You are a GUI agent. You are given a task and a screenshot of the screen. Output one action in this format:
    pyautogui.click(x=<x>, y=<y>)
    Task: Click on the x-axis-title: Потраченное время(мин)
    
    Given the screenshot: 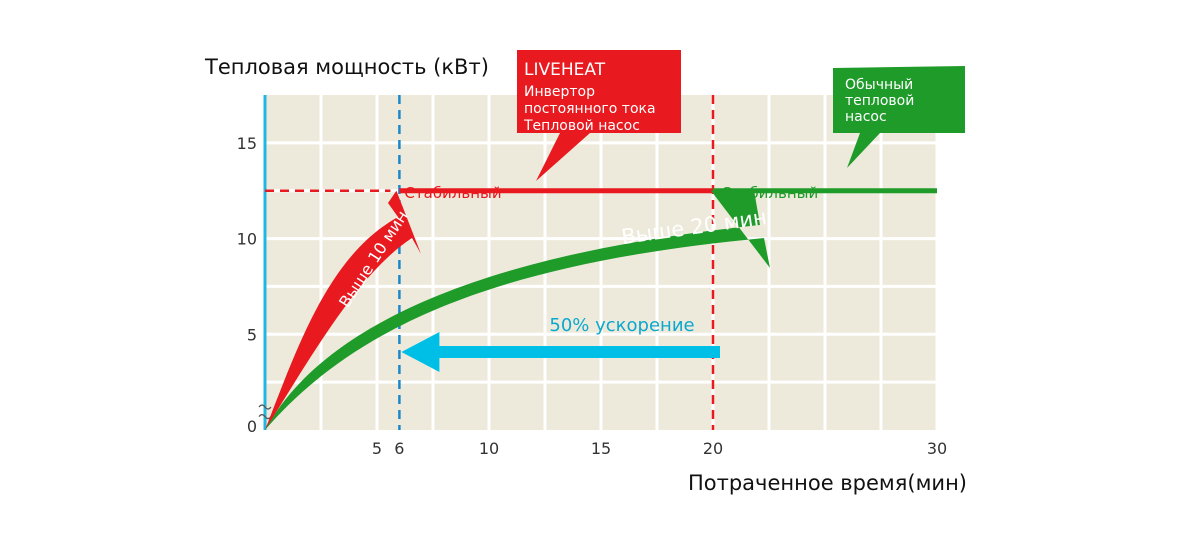 What is the action you would take?
    pyautogui.click(x=827, y=483)
    